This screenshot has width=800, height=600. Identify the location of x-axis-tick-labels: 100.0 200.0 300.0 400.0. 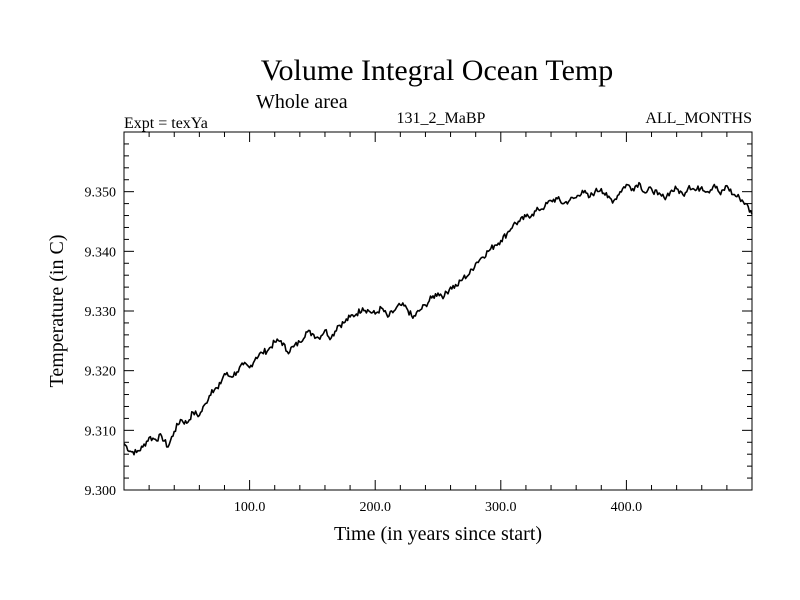
(438, 507).